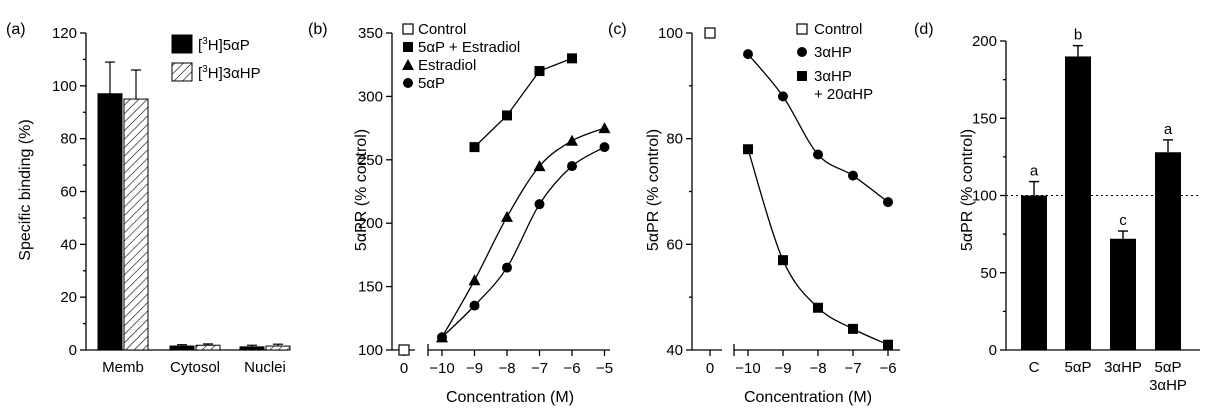  Describe the element at coordinates (370, 96) in the screenshot. I see `panel-b-ytick-label: 300` at that location.